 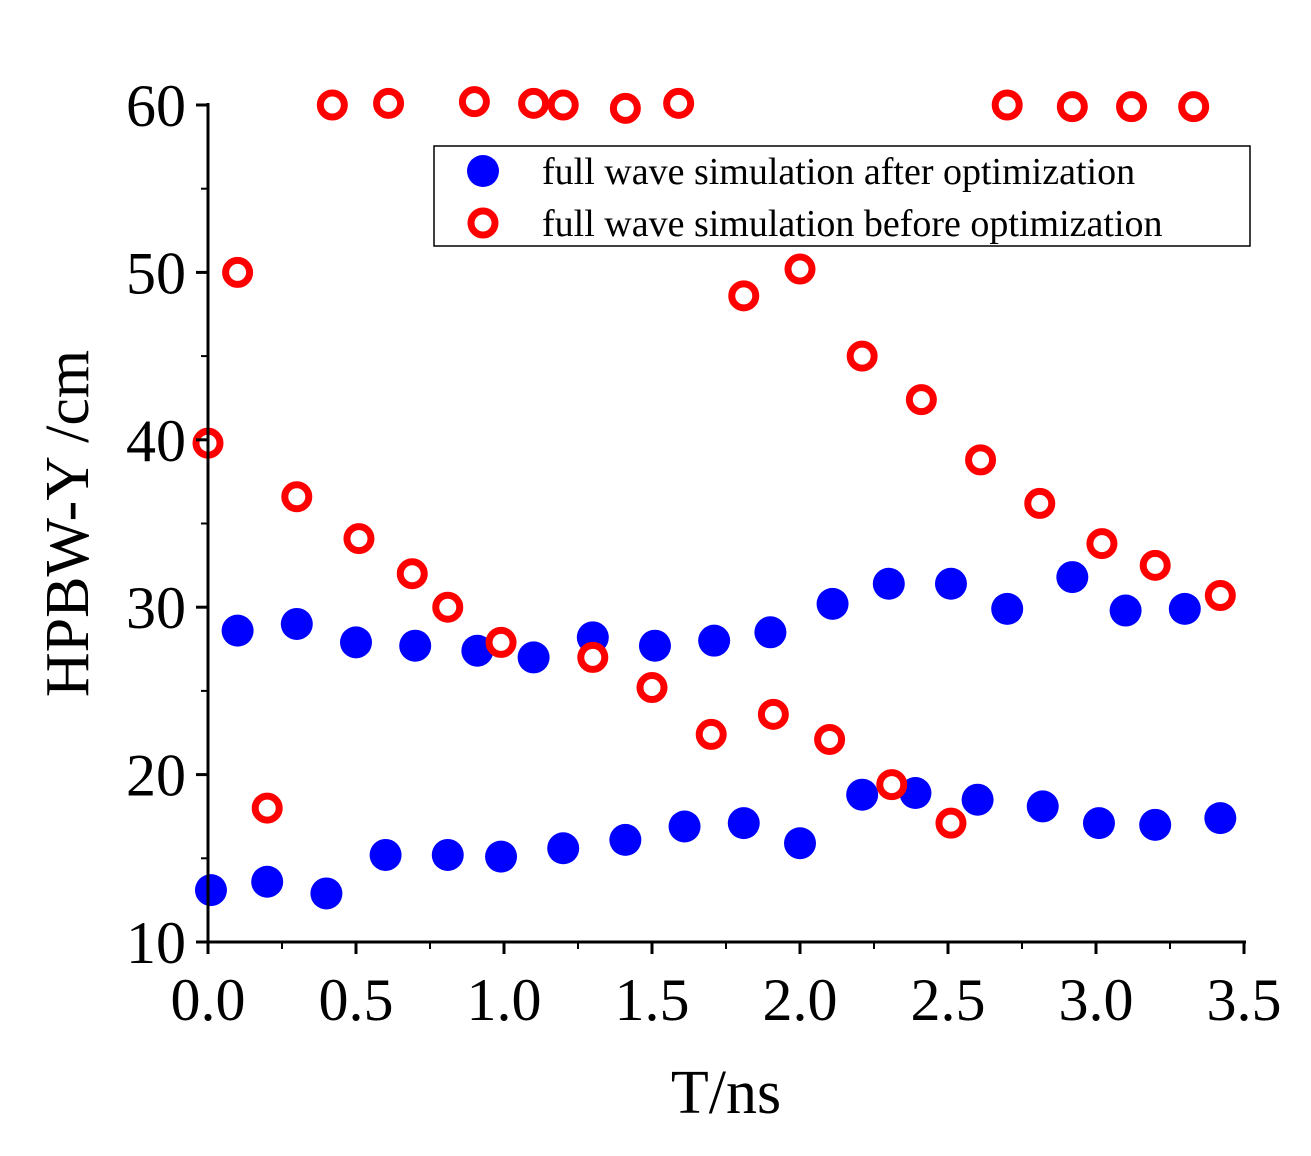 I want to click on x-tick-label: 1.0, so click(x=504, y=1000).